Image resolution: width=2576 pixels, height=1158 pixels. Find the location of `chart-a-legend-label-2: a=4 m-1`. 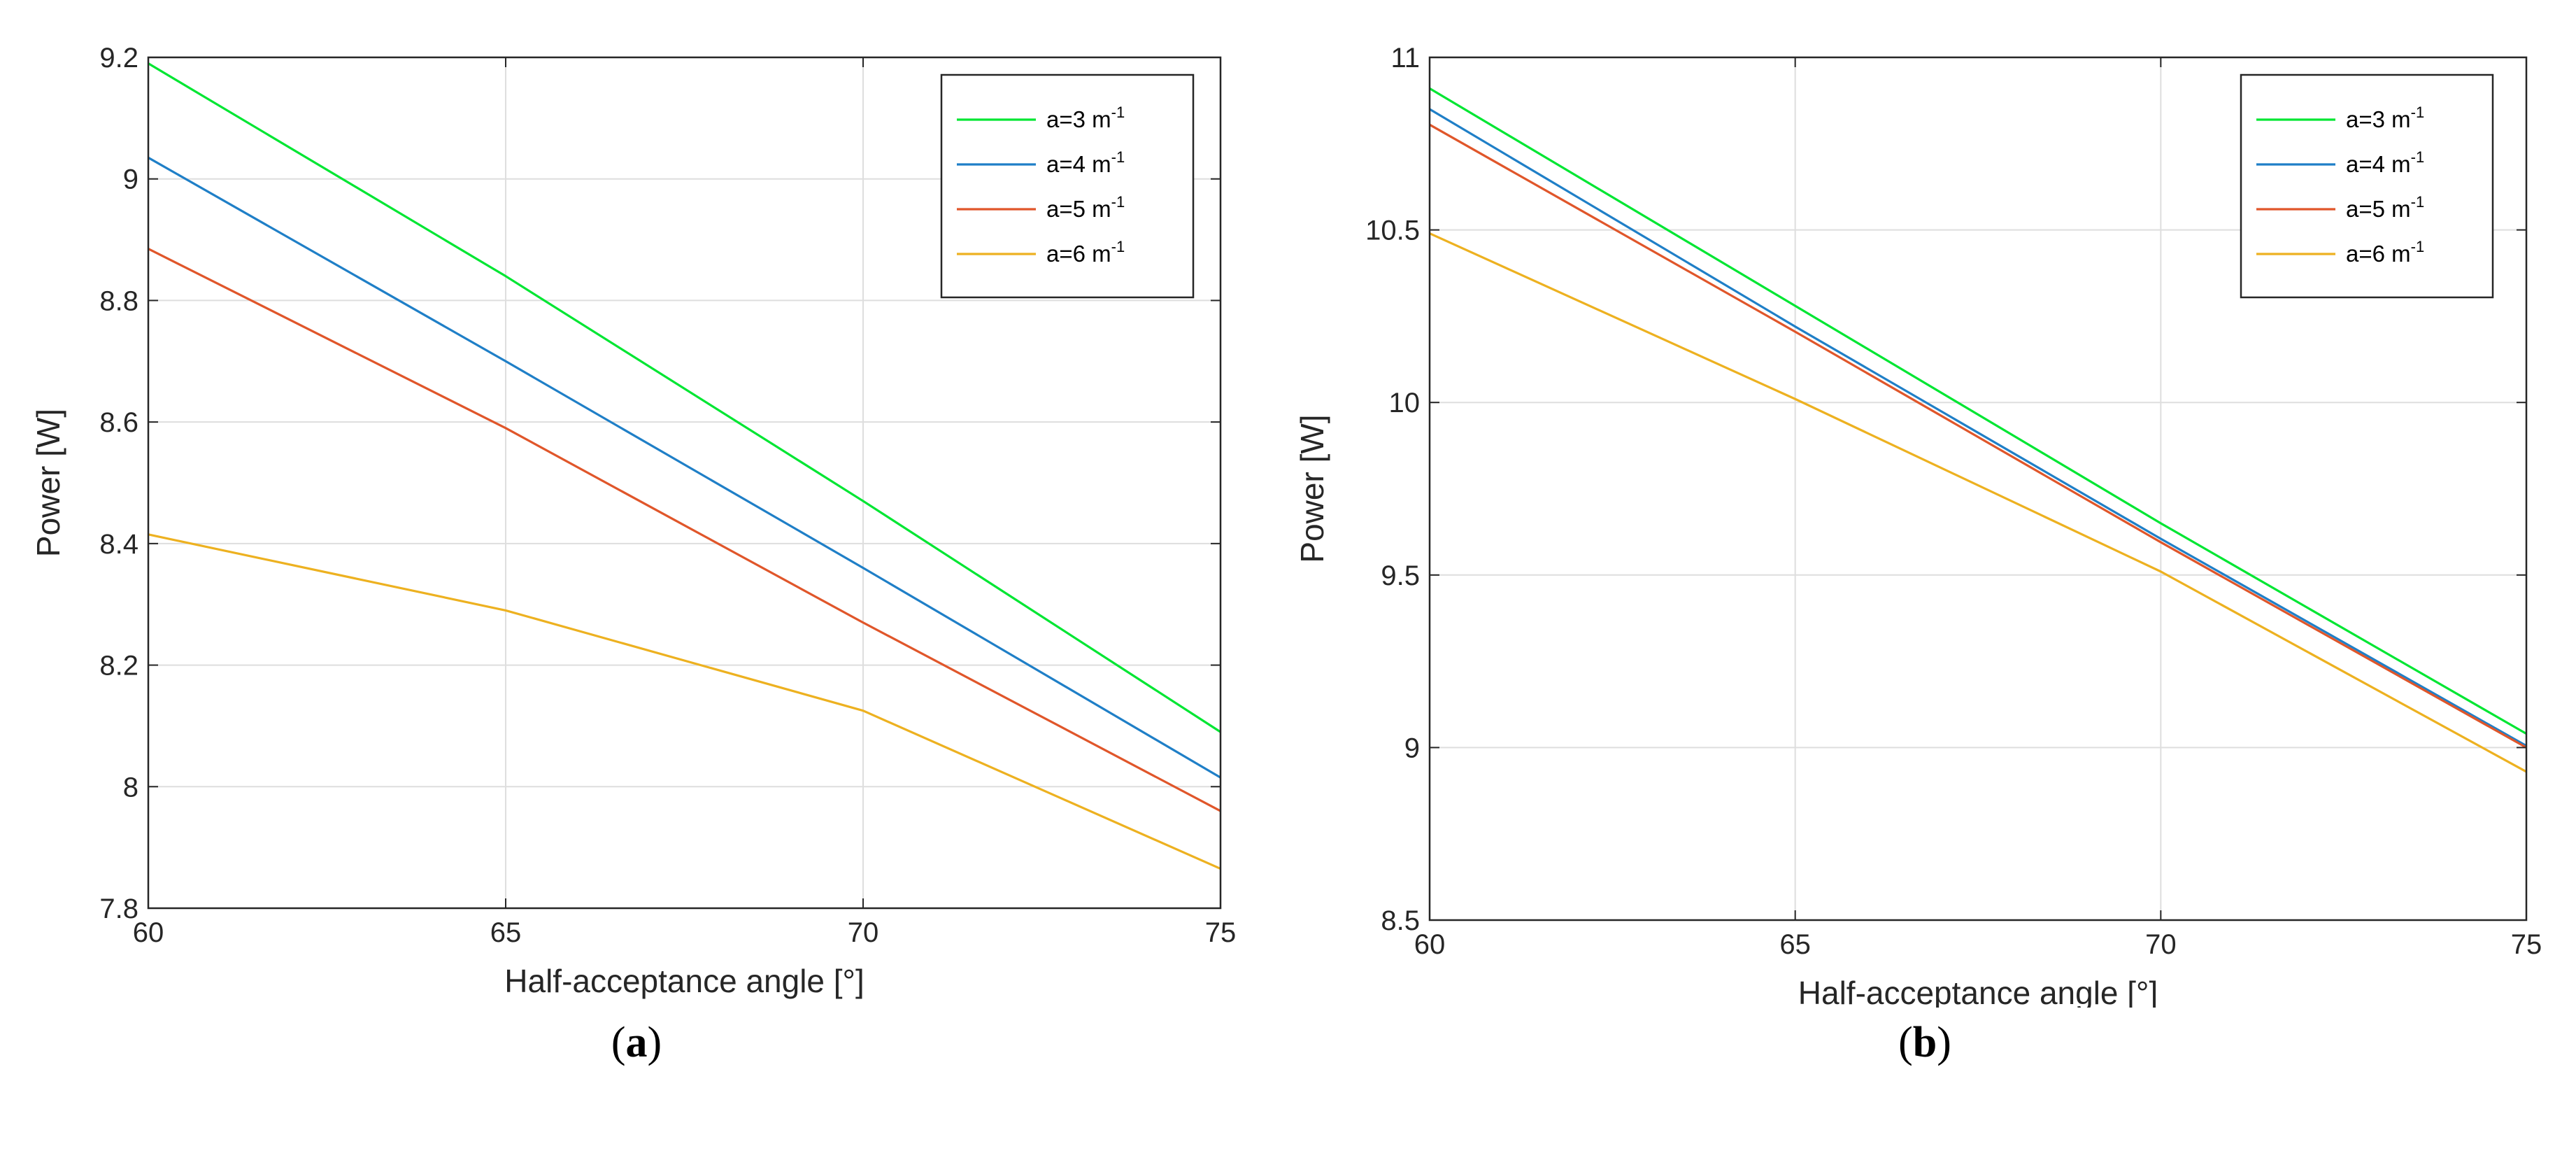

chart-a-legend-label-2: a=4 m-1 is located at coordinates (1085, 162).